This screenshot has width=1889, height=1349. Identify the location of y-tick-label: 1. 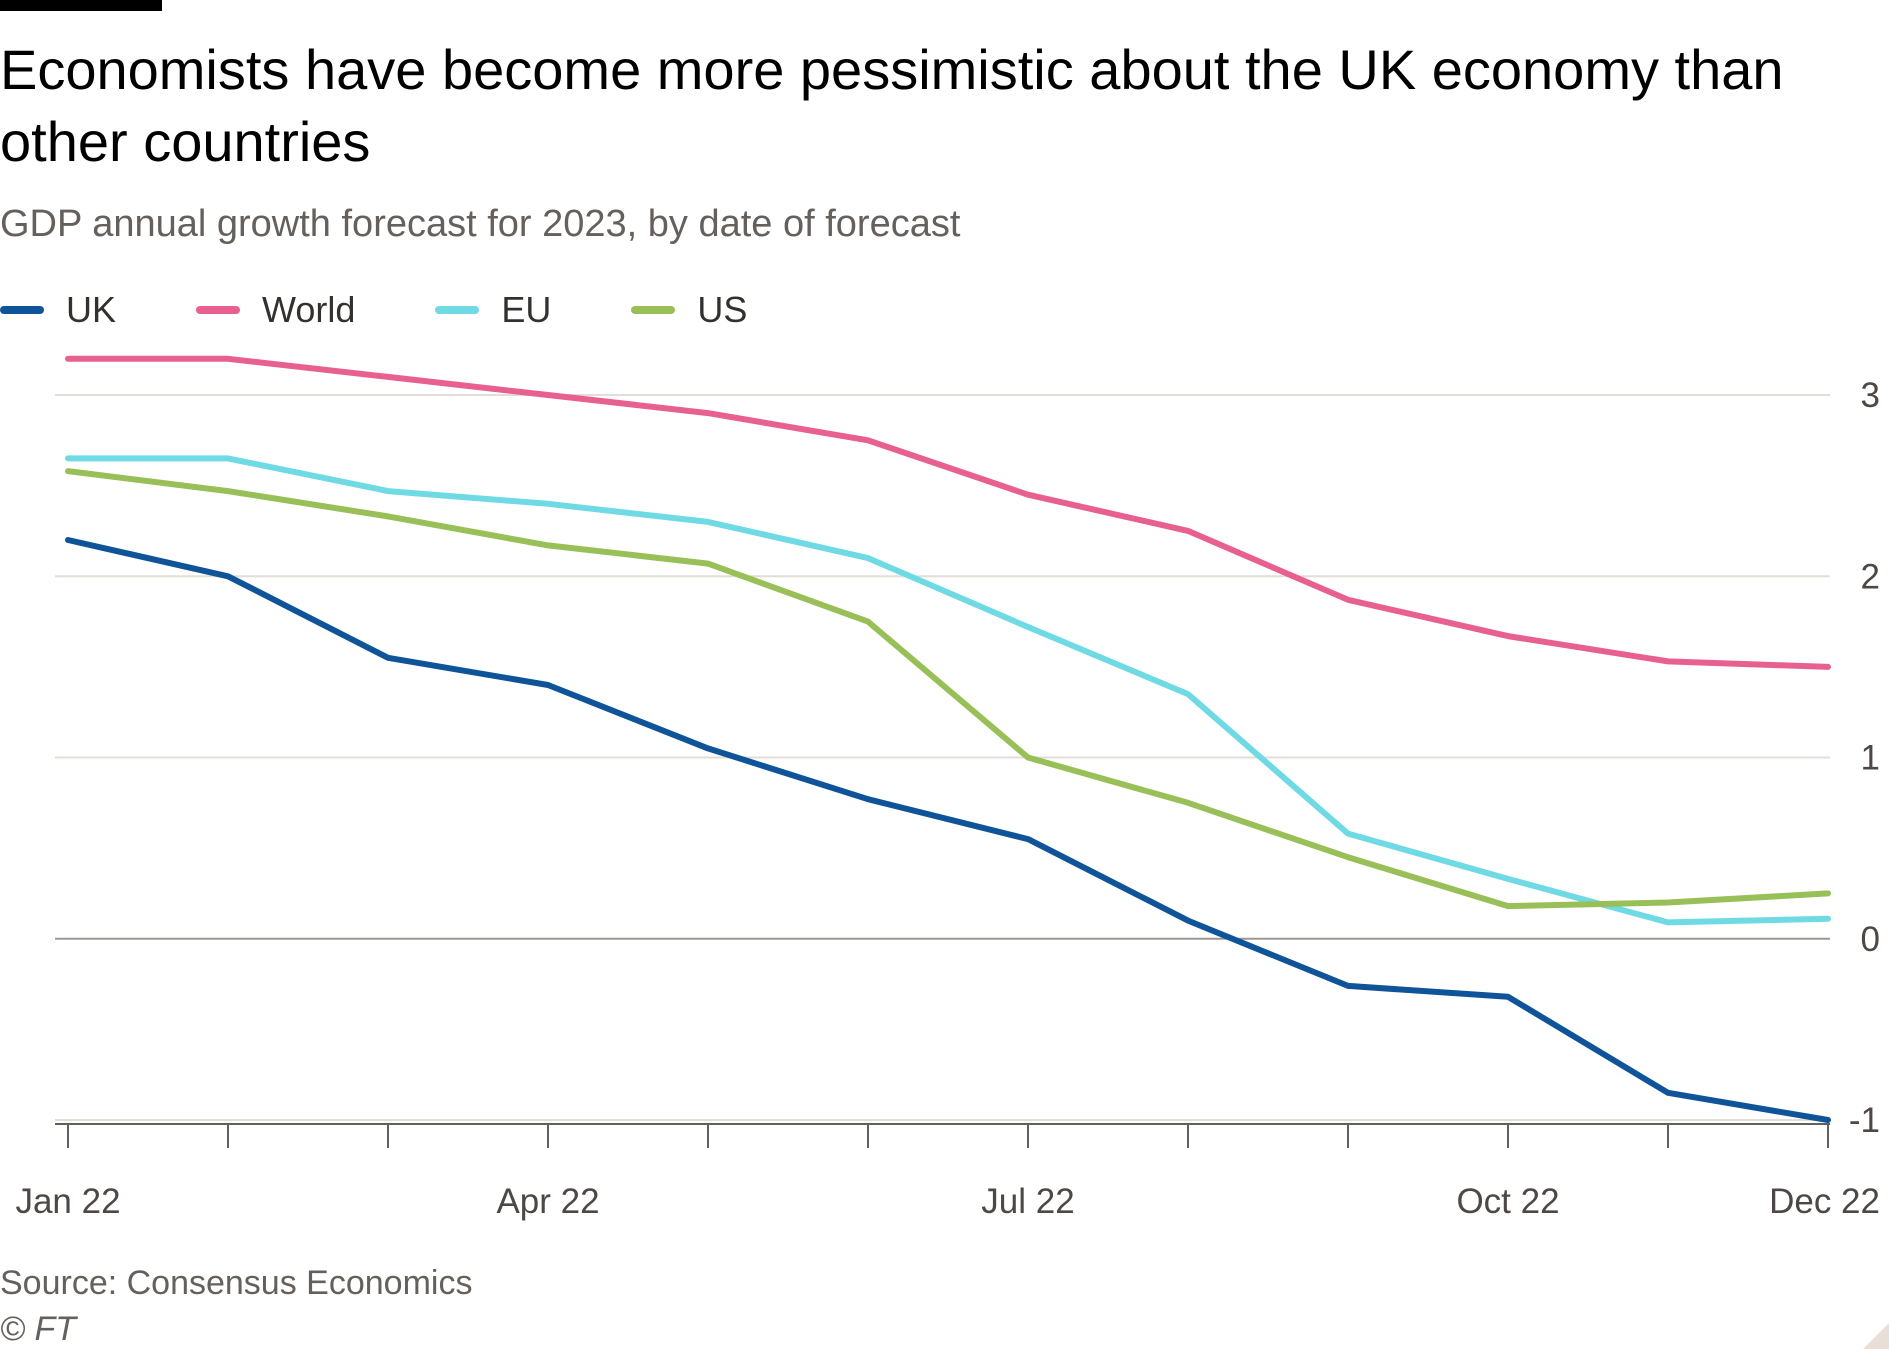
(1870, 758).